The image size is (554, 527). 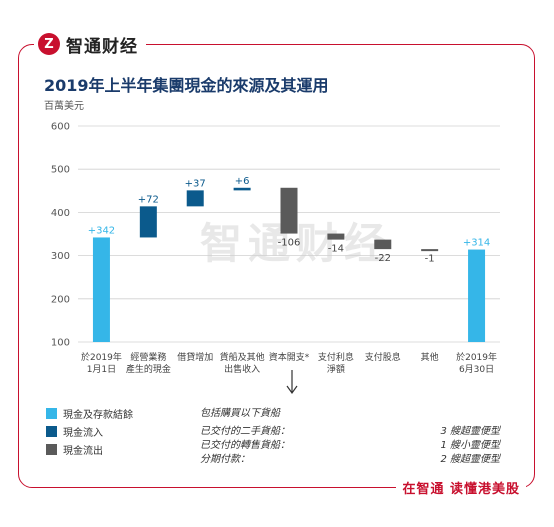 I want to click on data-label: +37, so click(x=195, y=183).